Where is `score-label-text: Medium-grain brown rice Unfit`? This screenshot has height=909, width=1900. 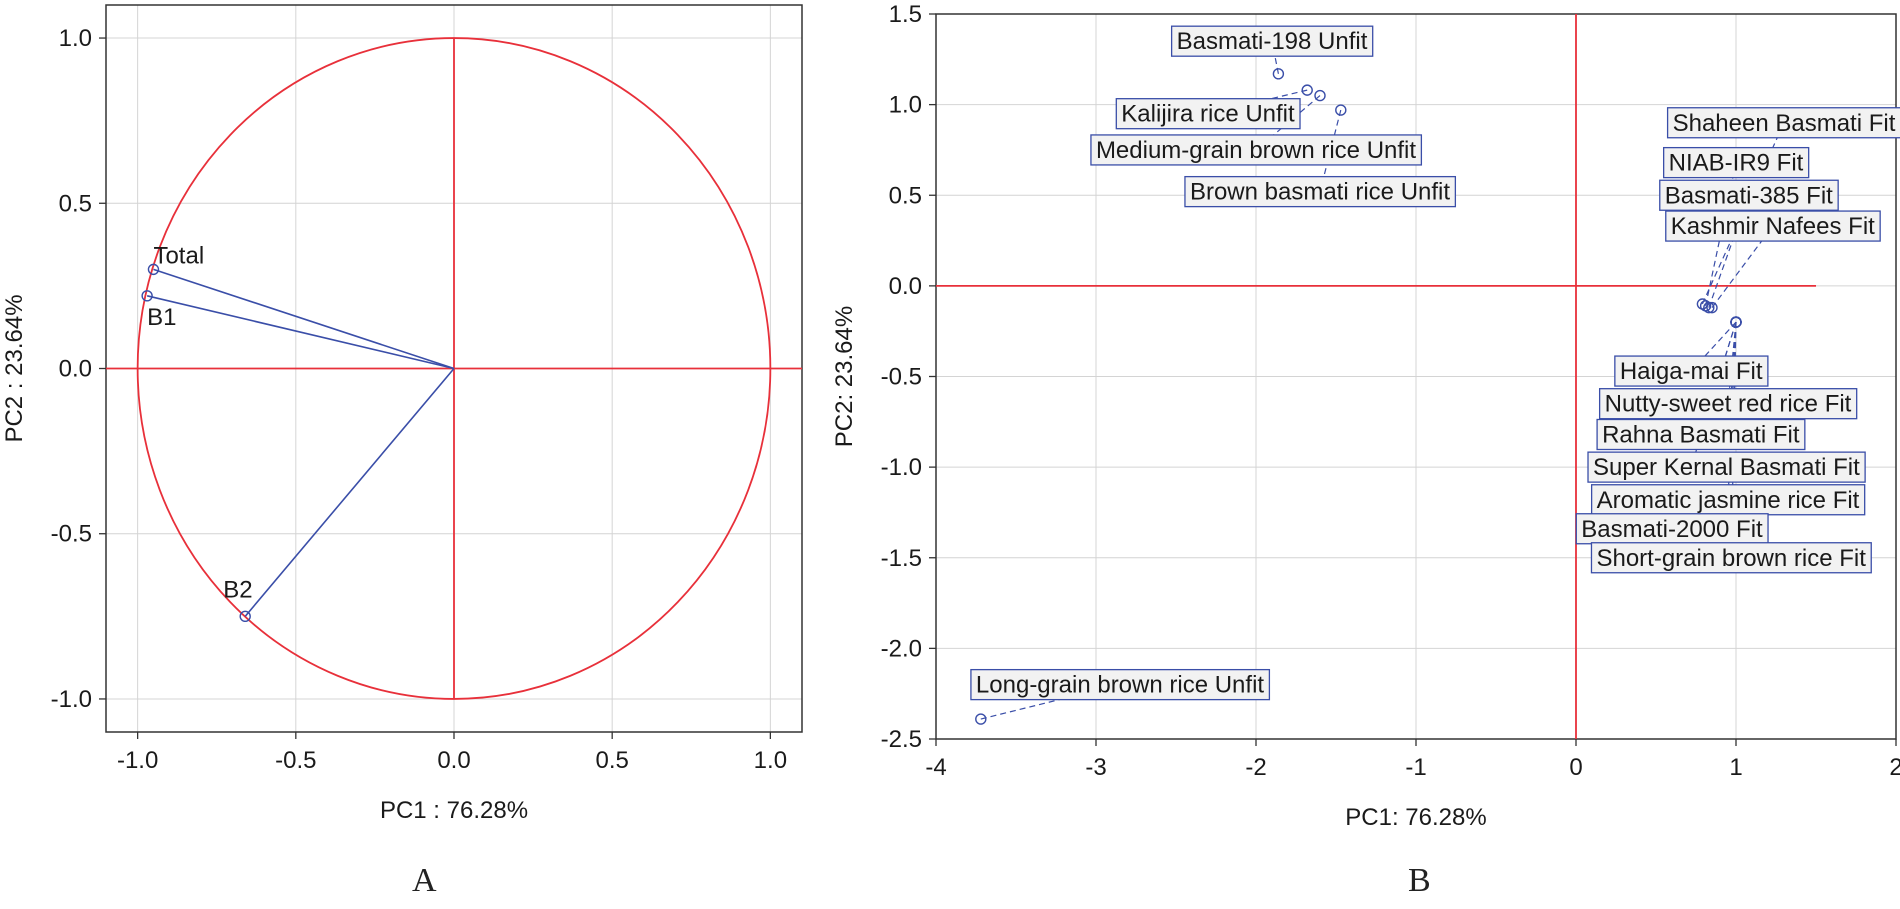
score-label-text: Medium-grain brown rice Unfit is located at coordinates (1256, 150).